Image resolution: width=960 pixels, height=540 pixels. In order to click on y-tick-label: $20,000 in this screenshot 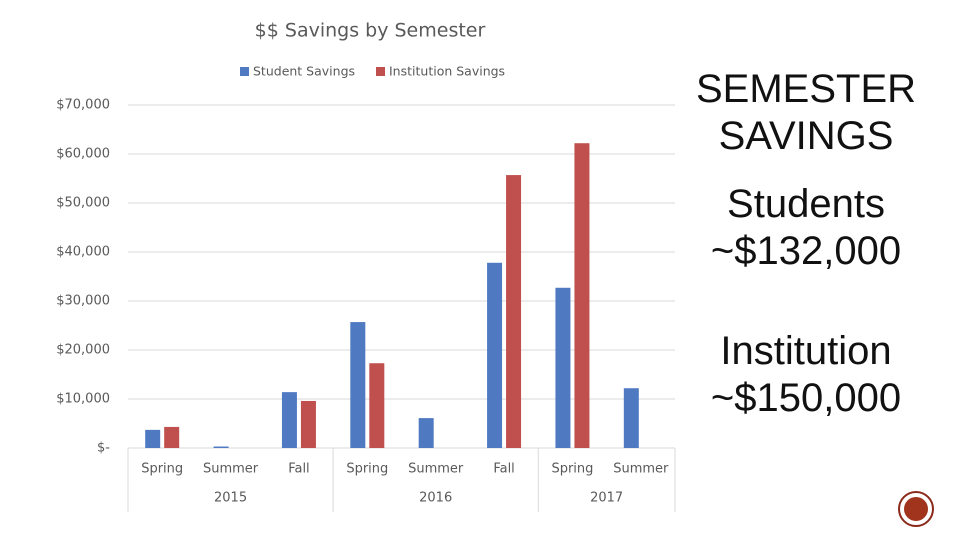, I will do `click(83, 350)`.